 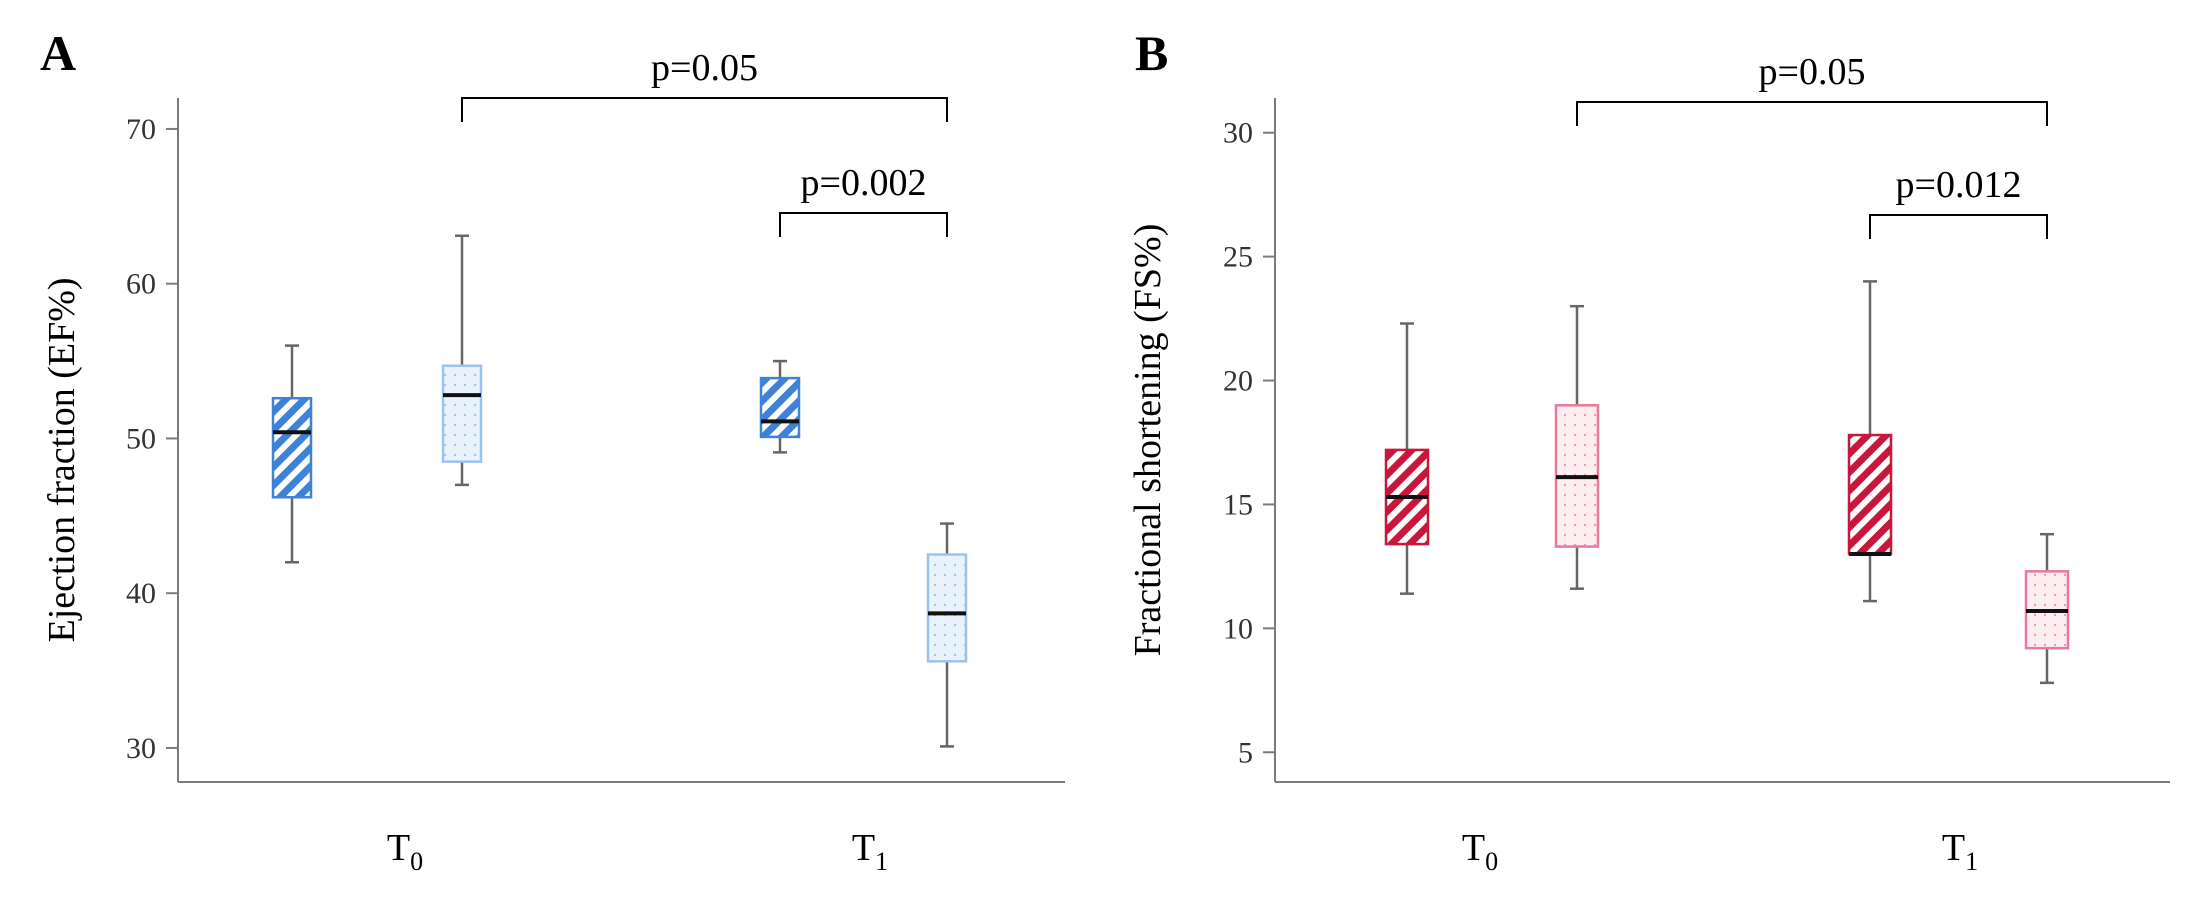 What do you see at coordinates (704, 142) in the screenshot?
I see `significance-a: p=0.05 p=0.002` at bounding box center [704, 142].